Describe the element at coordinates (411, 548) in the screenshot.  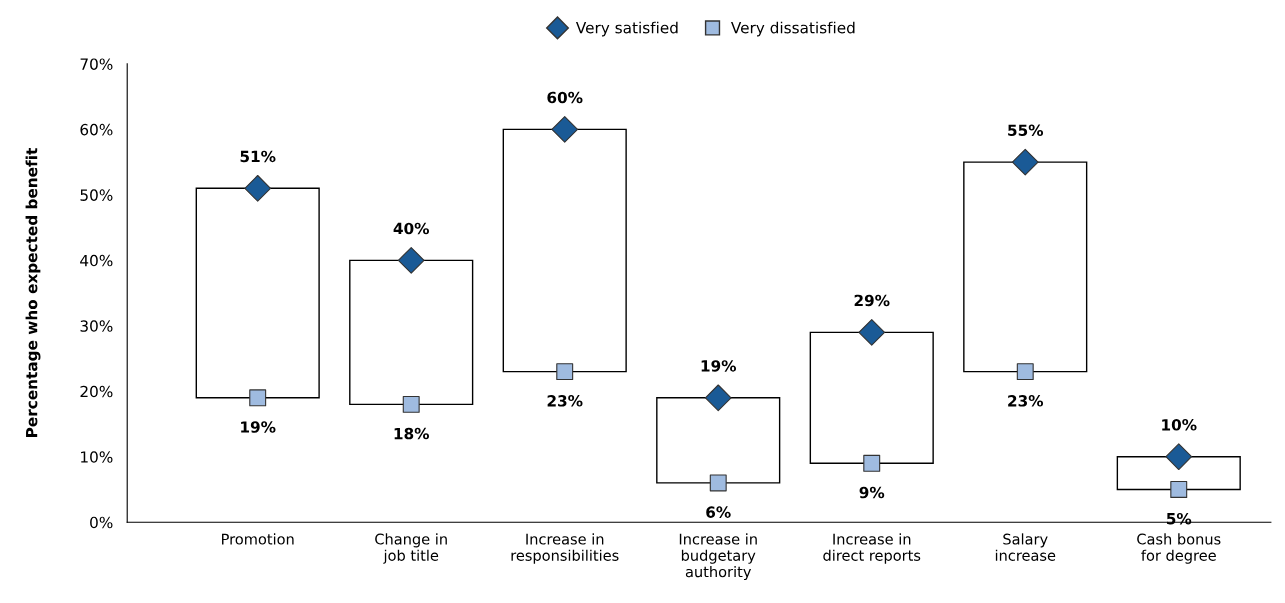
I see `x-tick-label: Change in job title` at that location.